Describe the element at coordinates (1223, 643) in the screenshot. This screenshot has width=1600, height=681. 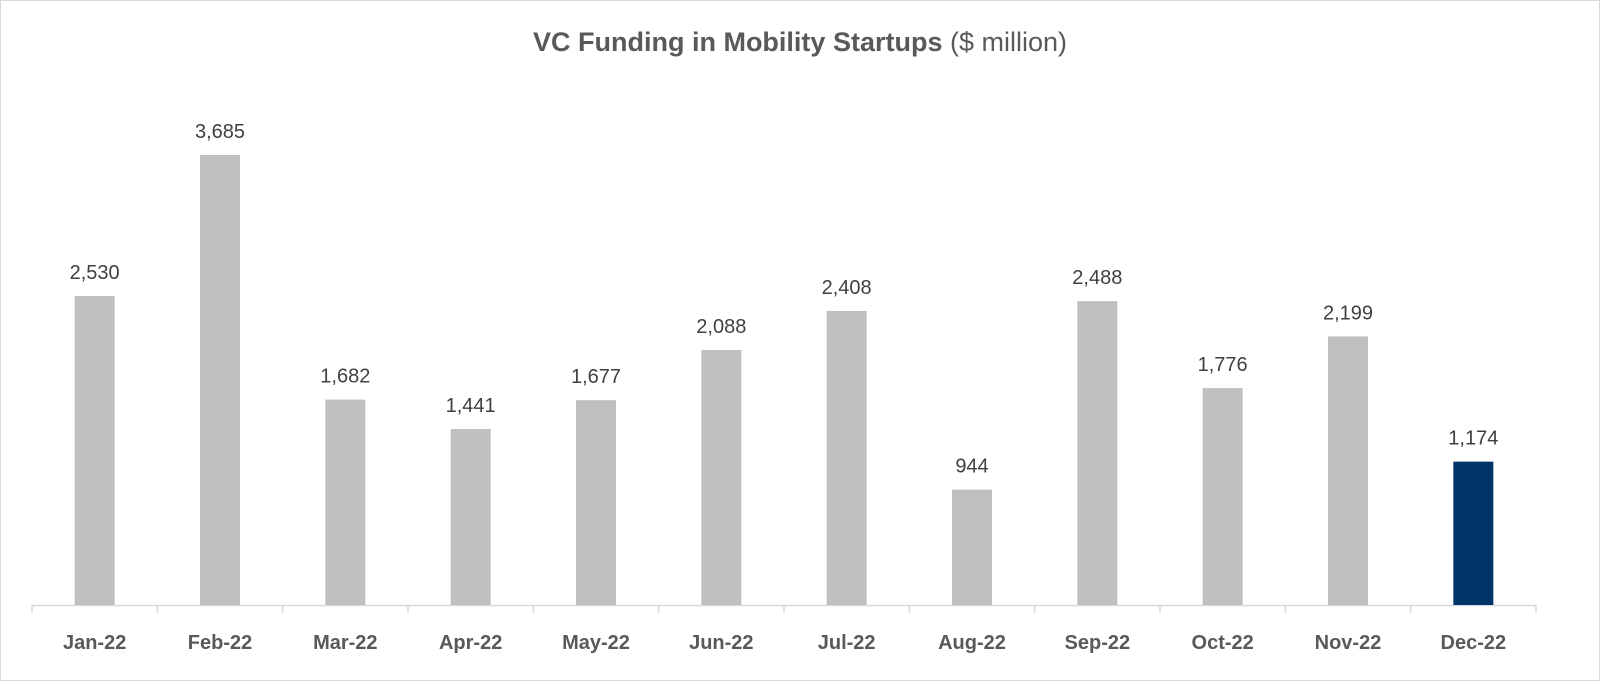
I see `x-tick-label: Oct-22` at that location.